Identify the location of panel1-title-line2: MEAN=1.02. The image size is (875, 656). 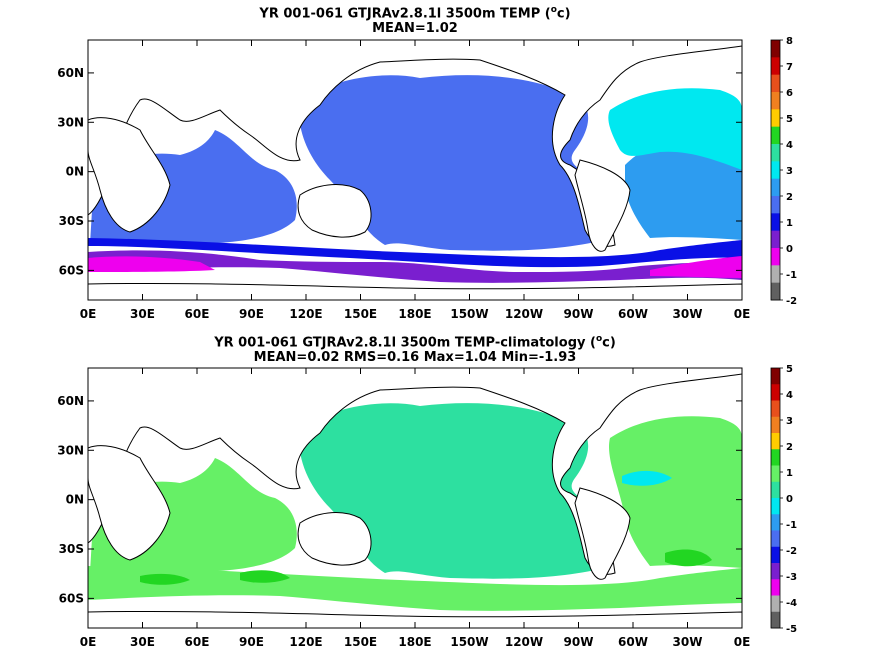
(415, 29).